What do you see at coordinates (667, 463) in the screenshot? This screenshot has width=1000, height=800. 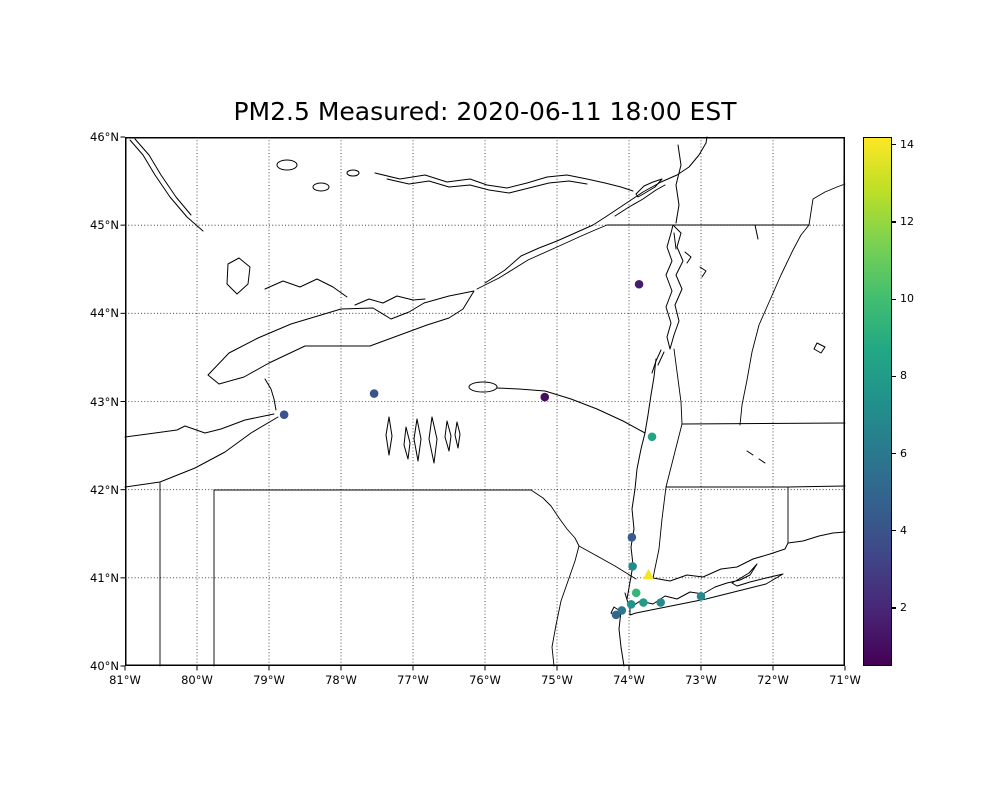 I see `border-ny-east` at bounding box center [667, 463].